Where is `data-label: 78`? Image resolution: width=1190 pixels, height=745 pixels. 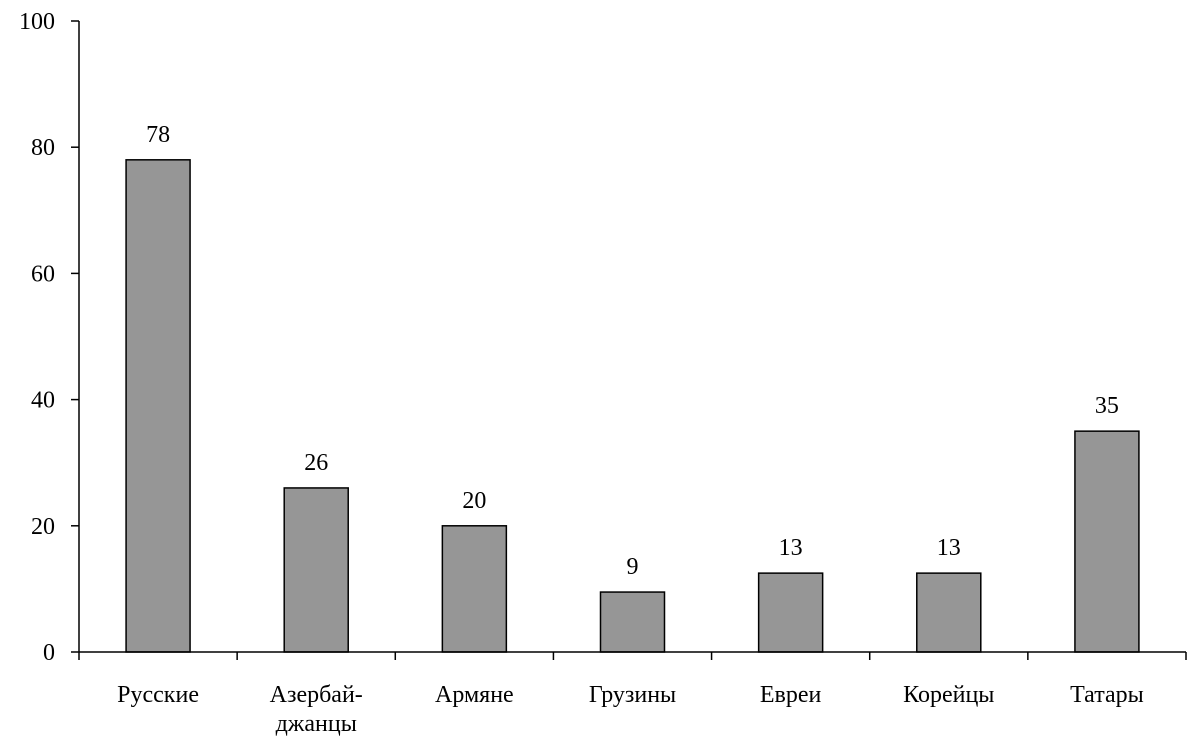 data-label: 78 is located at coordinates (158, 135).